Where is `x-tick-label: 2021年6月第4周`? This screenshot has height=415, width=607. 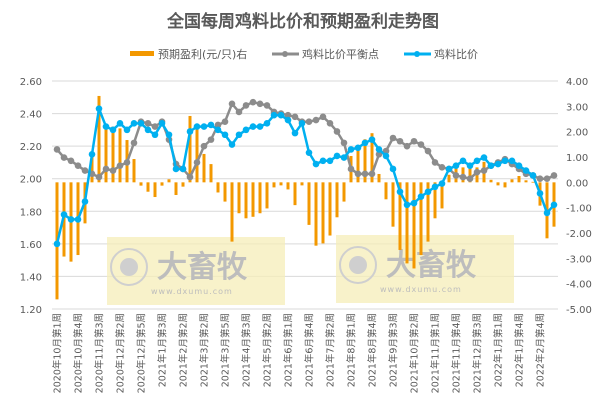 x-tick-label: 2021年6月第4周 is located at coordinates (310, 350).